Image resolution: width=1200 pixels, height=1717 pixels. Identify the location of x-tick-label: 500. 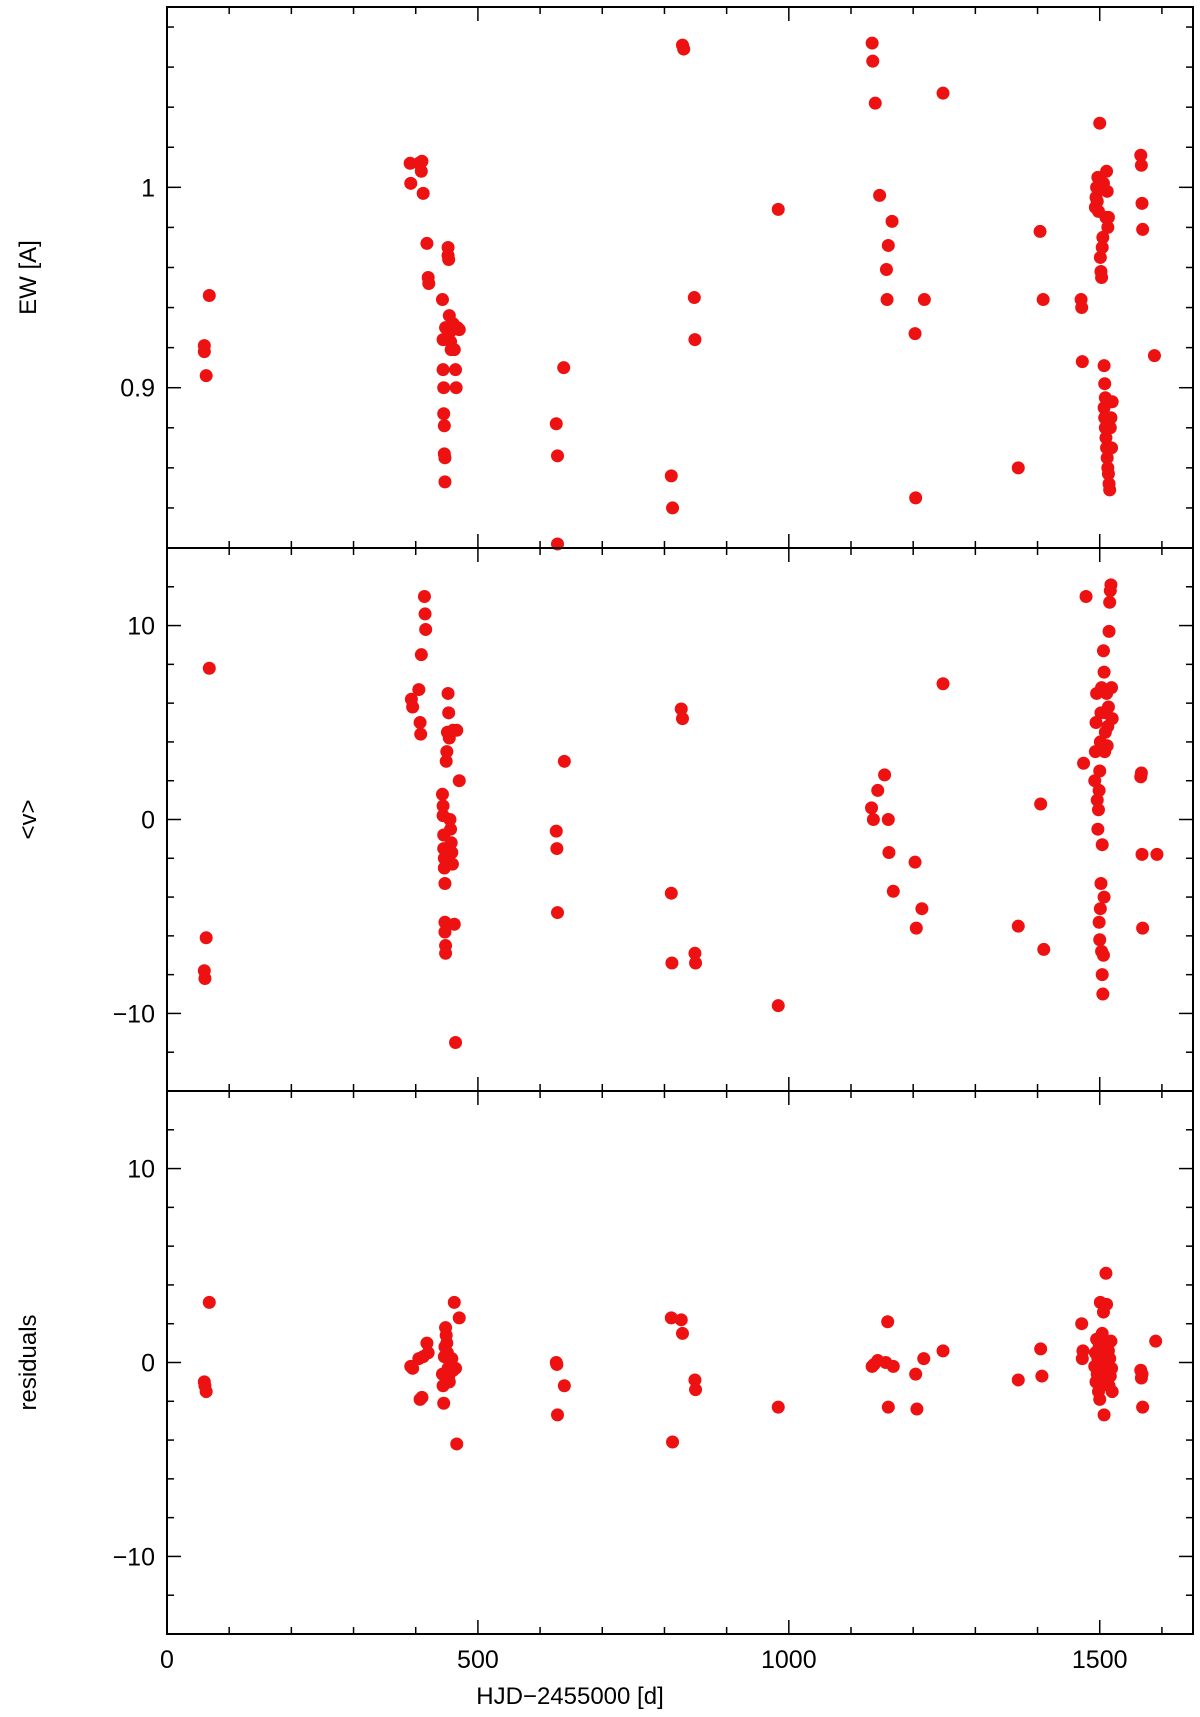
(478, 1660).